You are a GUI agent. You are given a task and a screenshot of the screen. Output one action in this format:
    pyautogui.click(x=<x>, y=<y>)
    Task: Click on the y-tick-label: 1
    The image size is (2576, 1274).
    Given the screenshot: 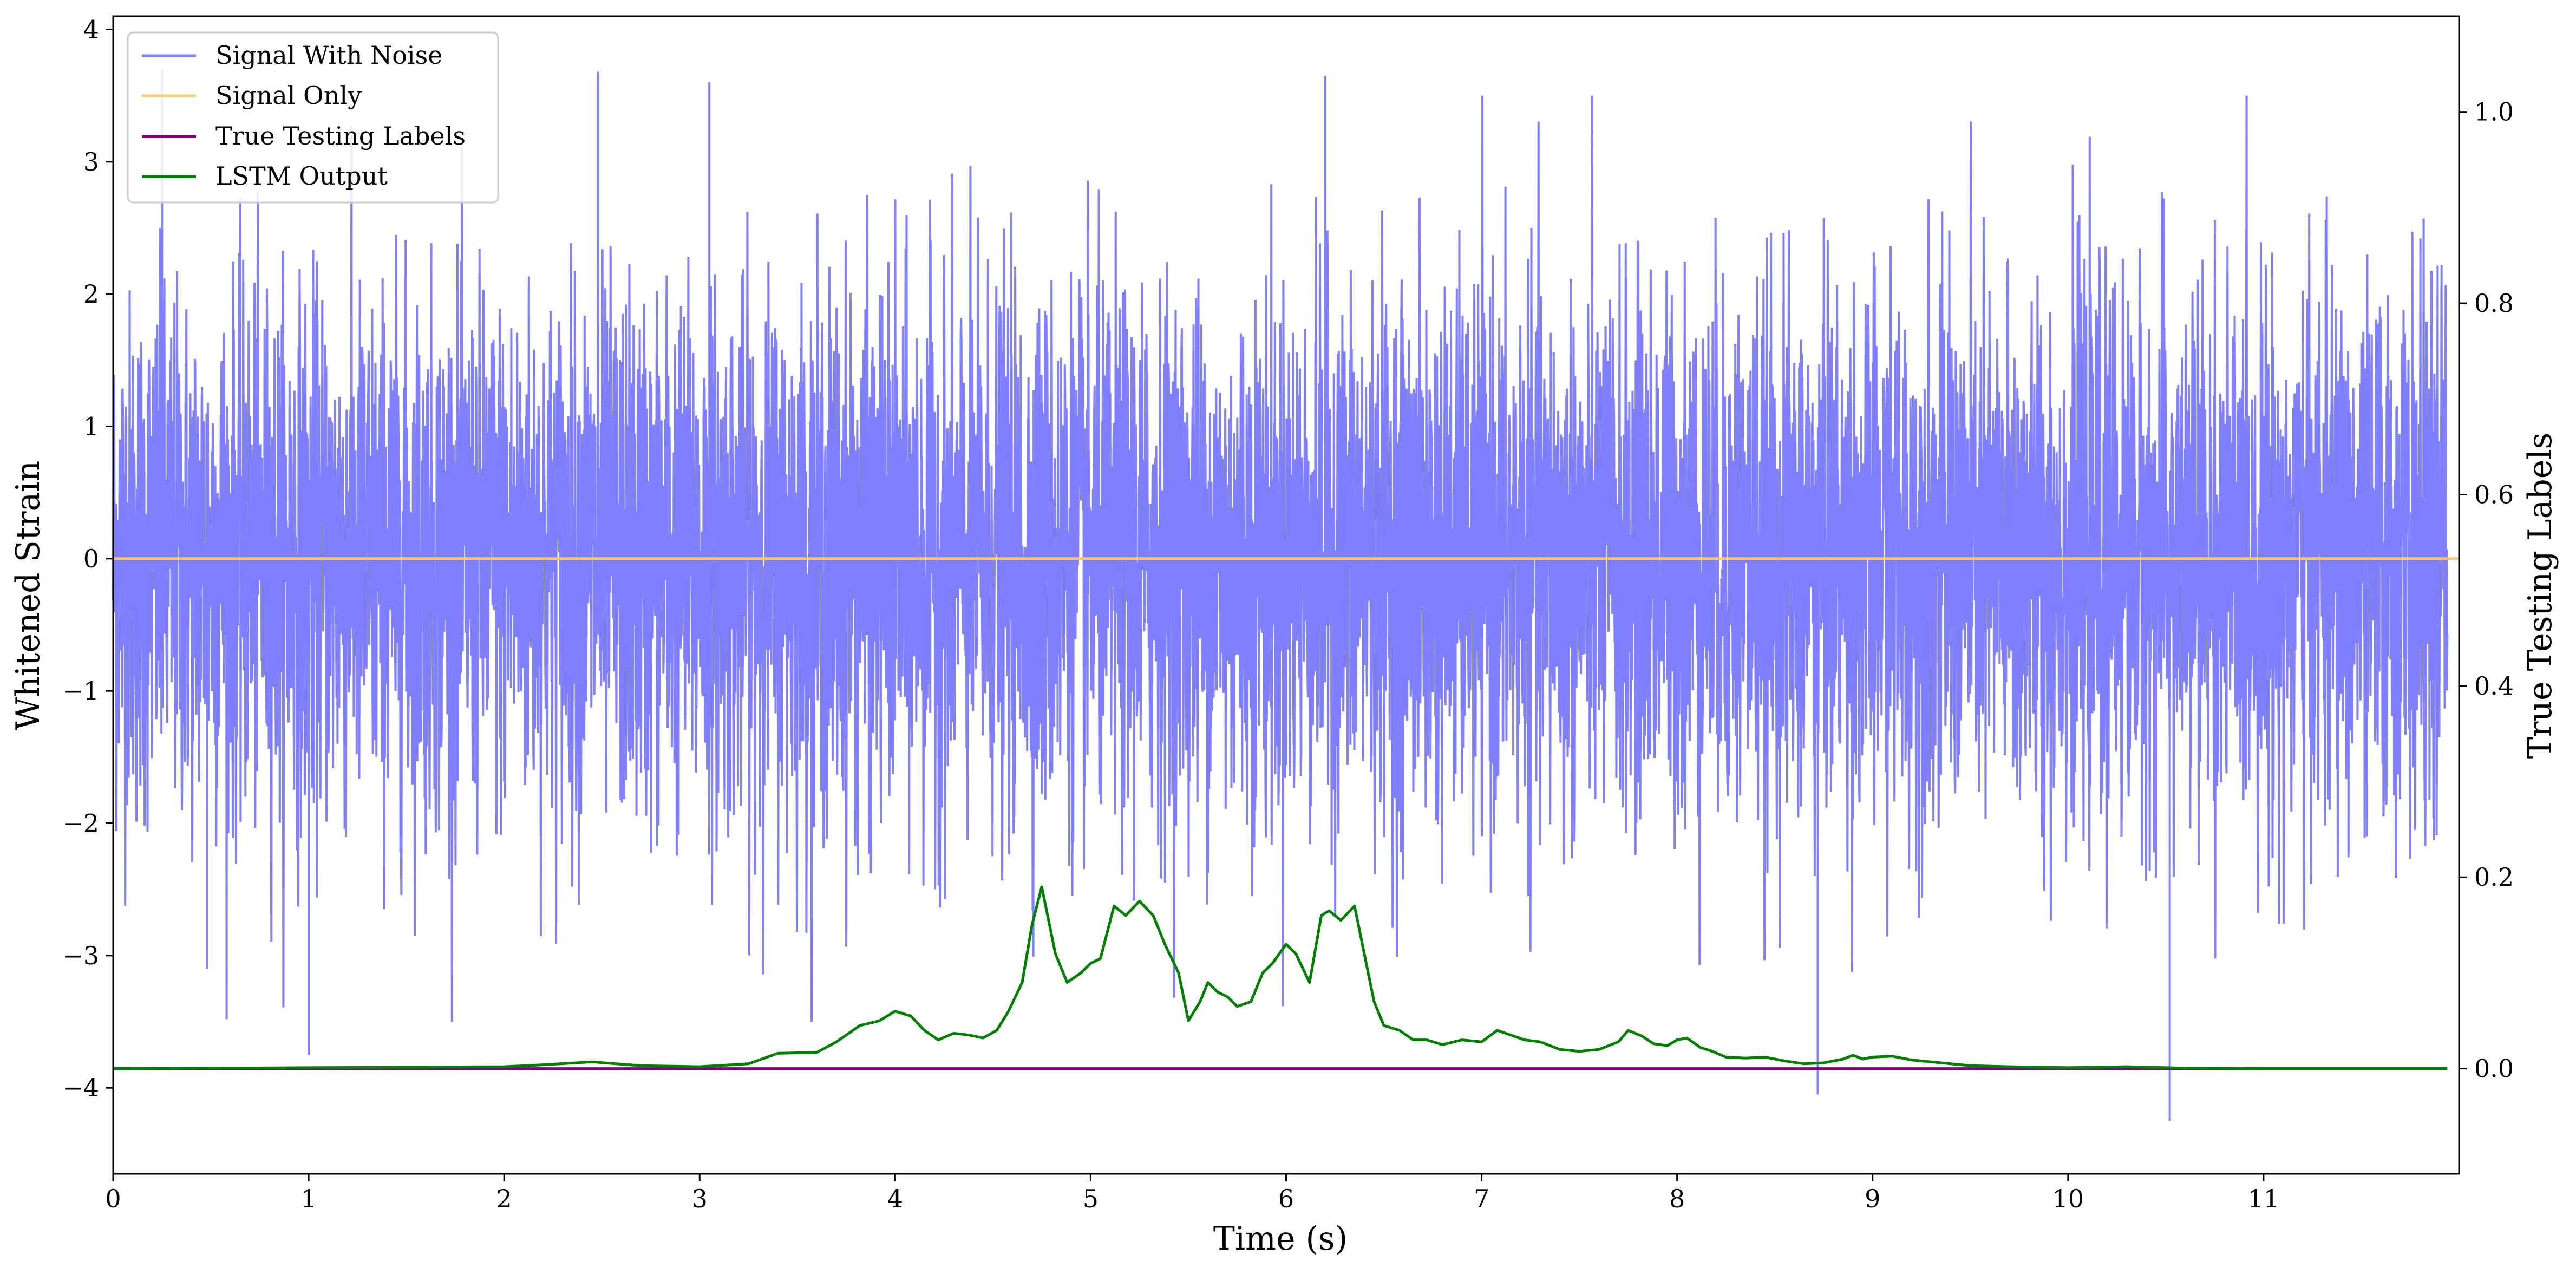 What is the action you would take?
    pyautogui.click(x=91, y=426)
    